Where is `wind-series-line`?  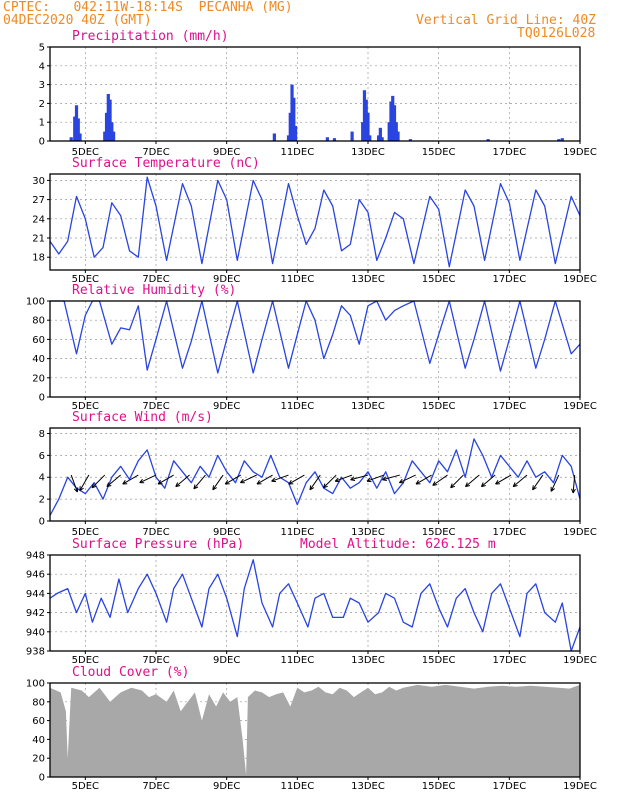 wind-series-line is located at coordinates (315, 477).